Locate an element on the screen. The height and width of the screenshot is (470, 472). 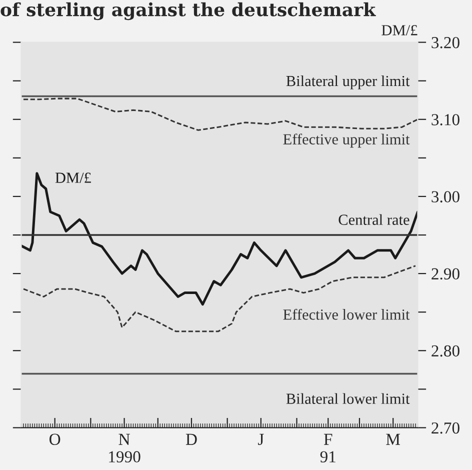
x-tick-label: M is located at coordinates (393, 439).